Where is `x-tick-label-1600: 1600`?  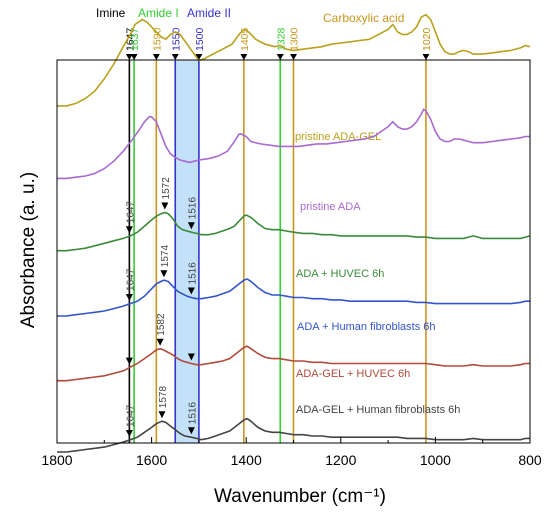 x-tick-label-1600: 1600 is located at coordinates (151, 460).